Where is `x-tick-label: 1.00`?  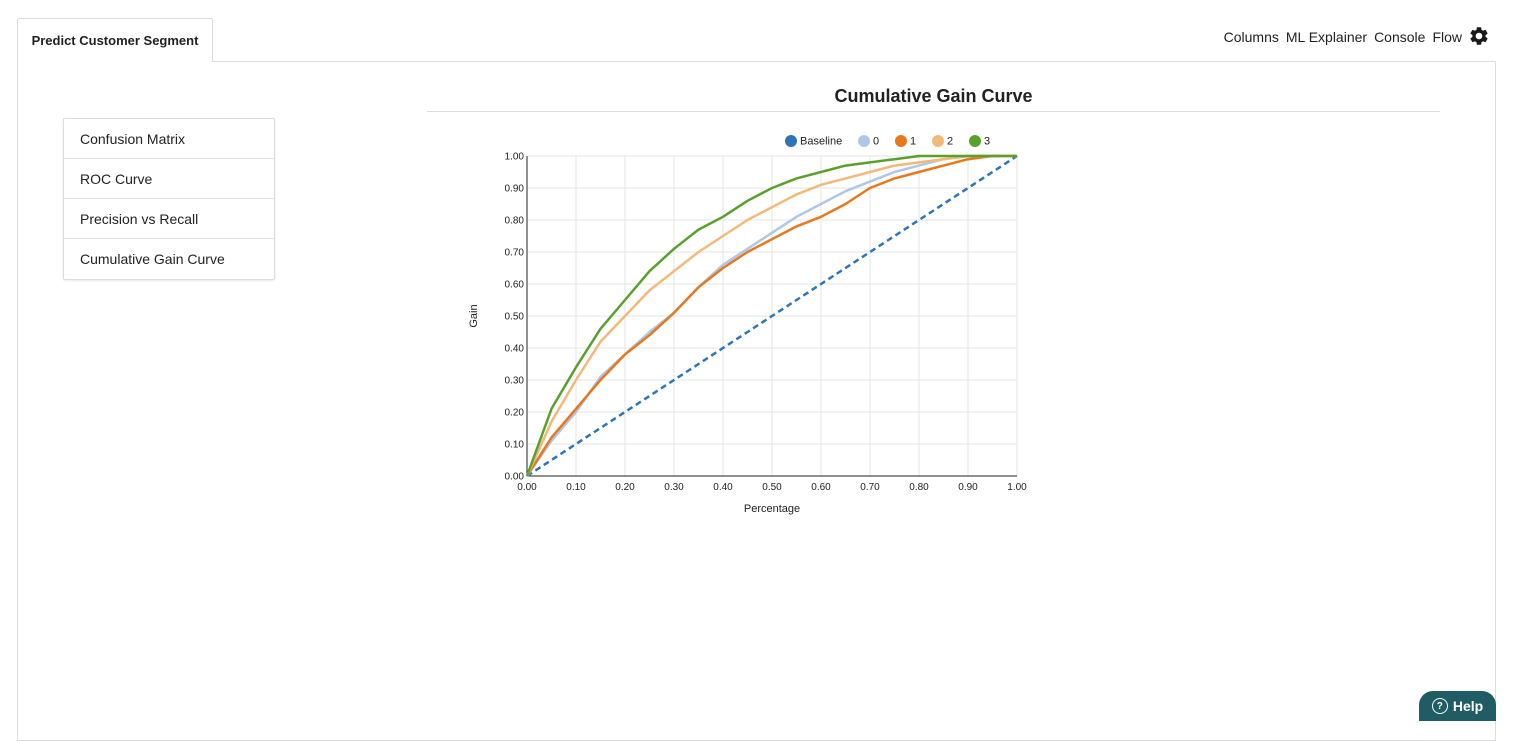
x-tick-label: 1.00 is located at coordinates (1017, 487).